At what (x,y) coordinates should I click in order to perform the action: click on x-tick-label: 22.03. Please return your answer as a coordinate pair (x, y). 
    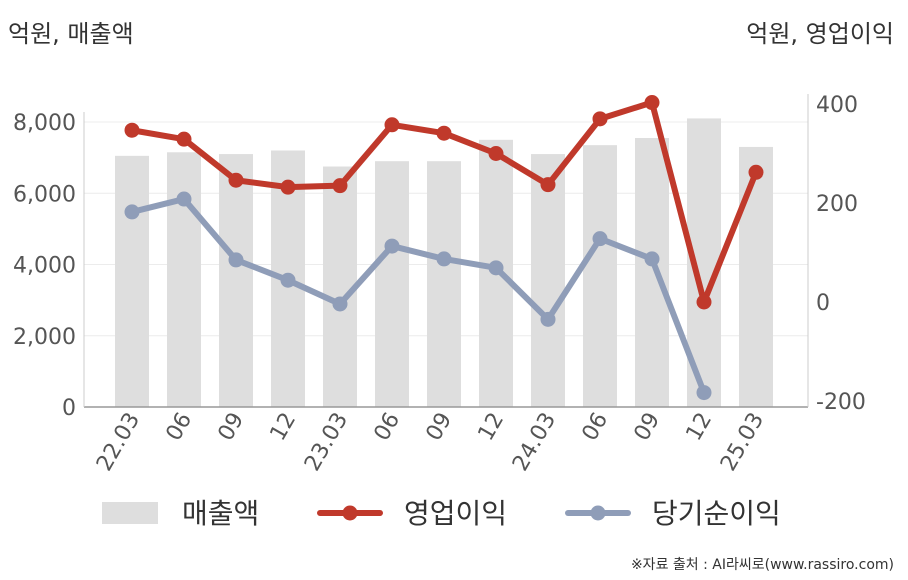
    Looking at the image, I should click on (118, 442).